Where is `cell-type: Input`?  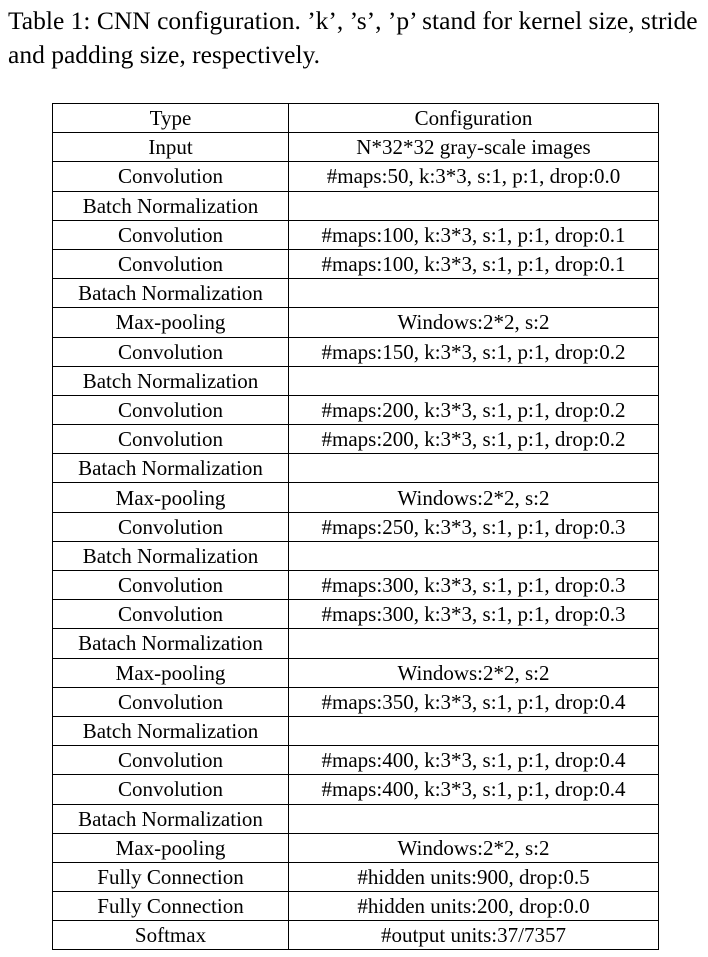 cell-type: Input is located at coordinates (170, 147).